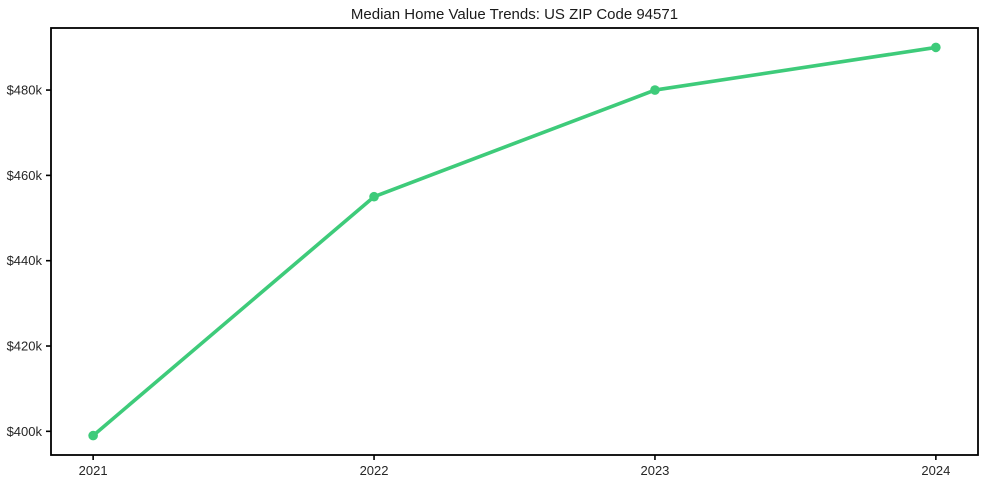  I want to click on x-tick-label: 2023, so click(654, 470).